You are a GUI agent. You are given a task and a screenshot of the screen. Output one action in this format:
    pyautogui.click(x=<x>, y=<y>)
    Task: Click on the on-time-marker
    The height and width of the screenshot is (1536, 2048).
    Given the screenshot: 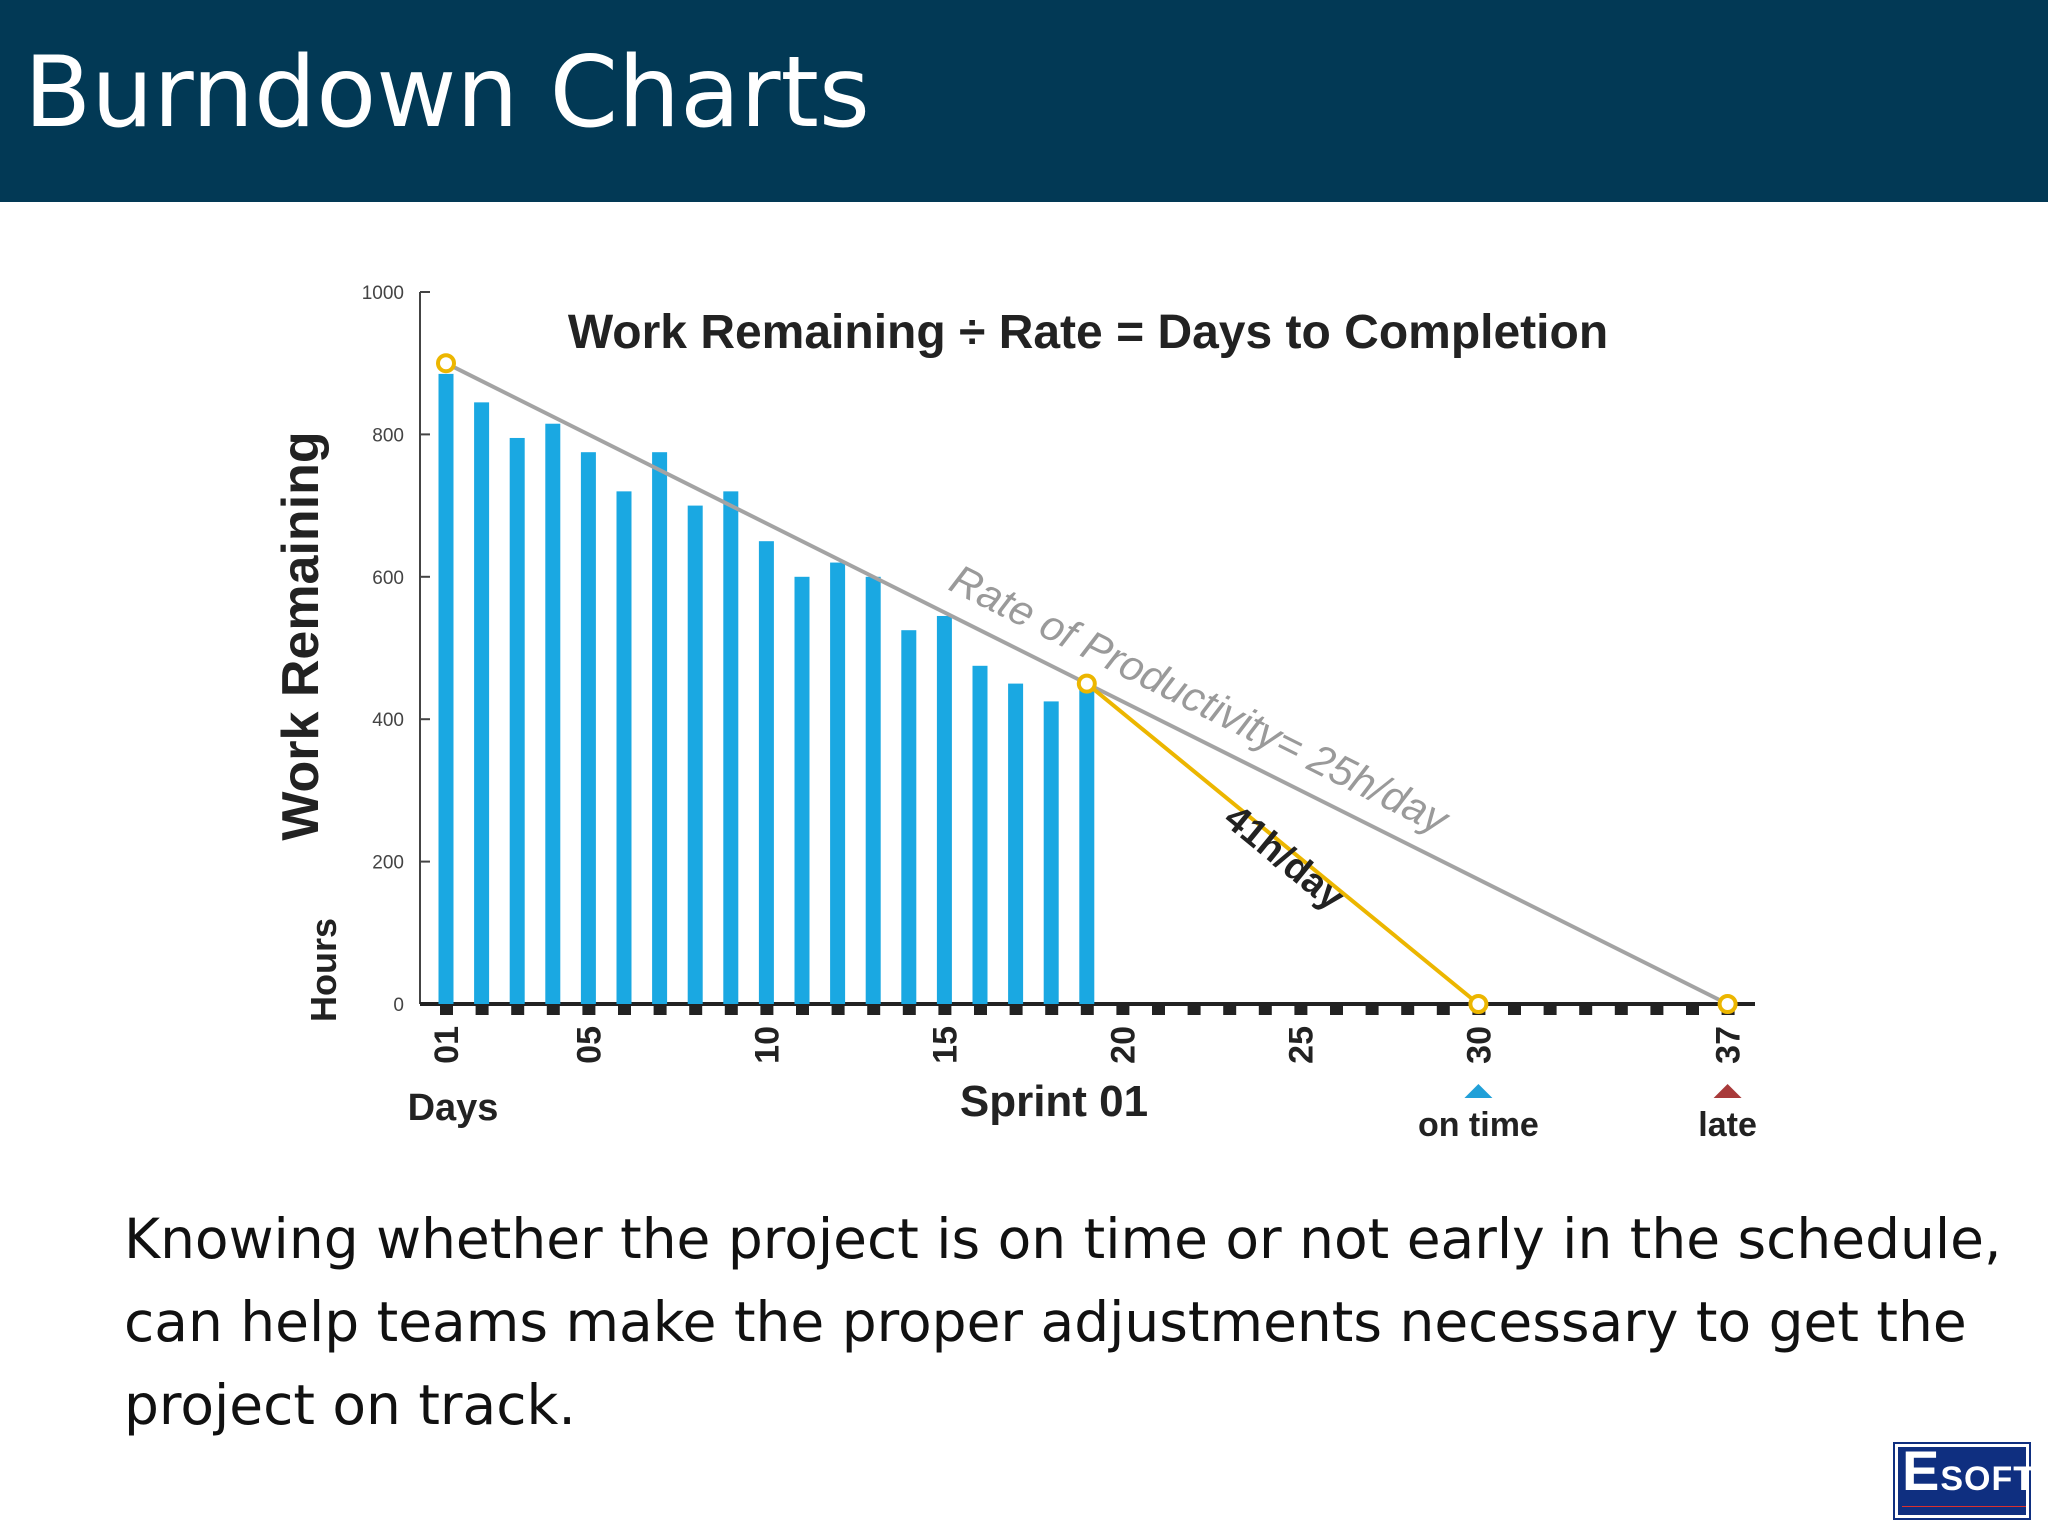 What is the action you would take?
    pyautogui.click(x=1478, y=1091)
    